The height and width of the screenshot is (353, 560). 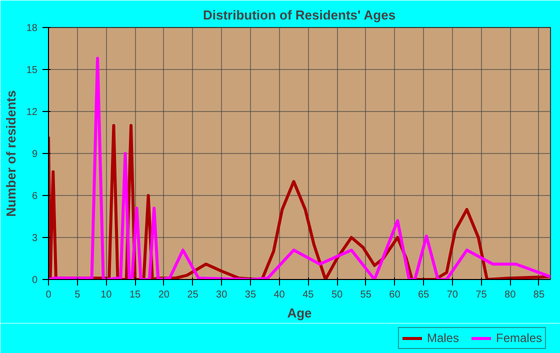 What do you see at coordinates (35, 238) in the screenshot?
I see `y-tick-label: 3` at bounding box center [35, 238].